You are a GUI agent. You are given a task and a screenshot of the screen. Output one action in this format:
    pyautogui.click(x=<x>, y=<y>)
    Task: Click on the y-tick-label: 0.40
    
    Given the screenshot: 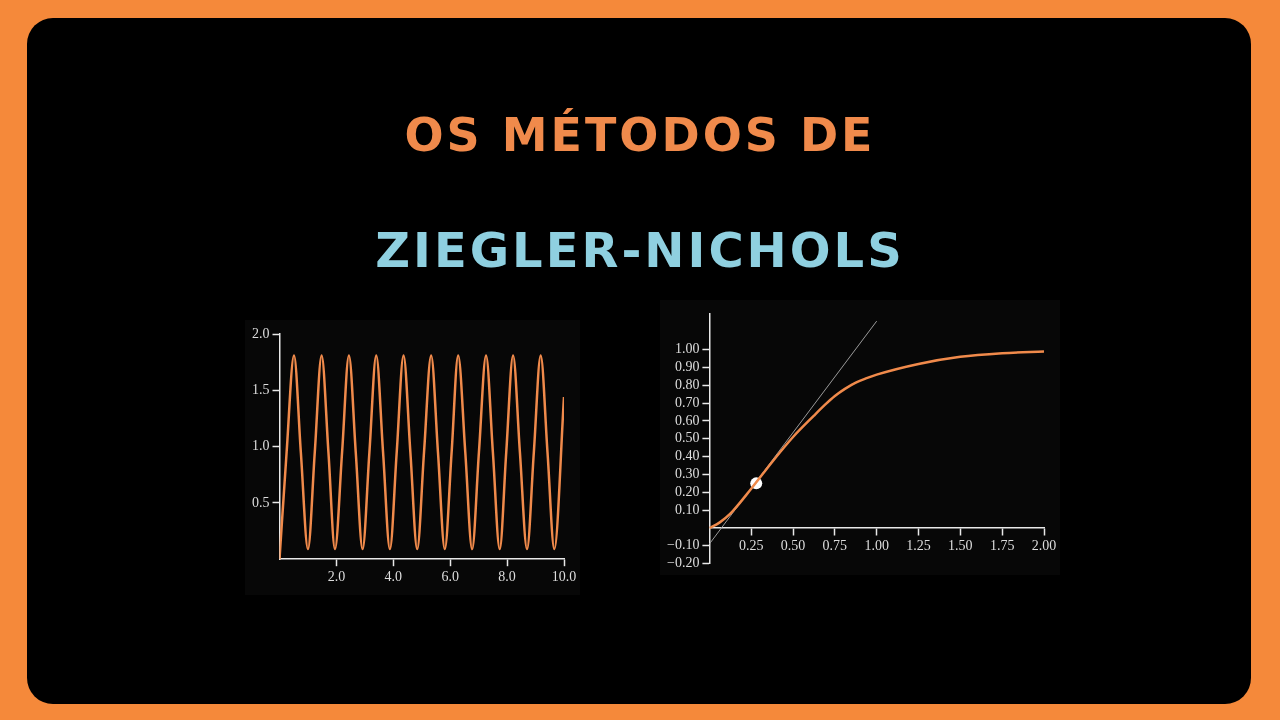 What is the action you would take?
    pyautogui.click(x=687, y=456)
    